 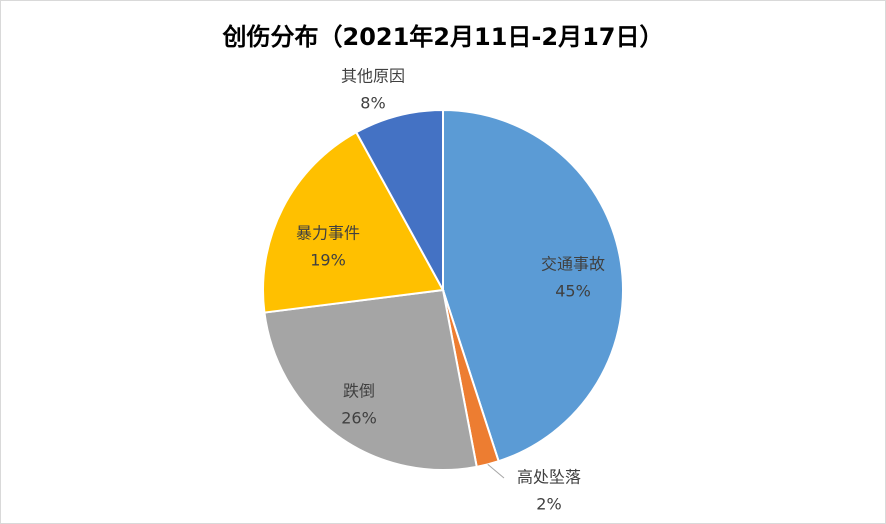 What do you see at coordinates (548, 504) in the screenshot?
I see `value-label: 2%` at bounding box center [548, 504].